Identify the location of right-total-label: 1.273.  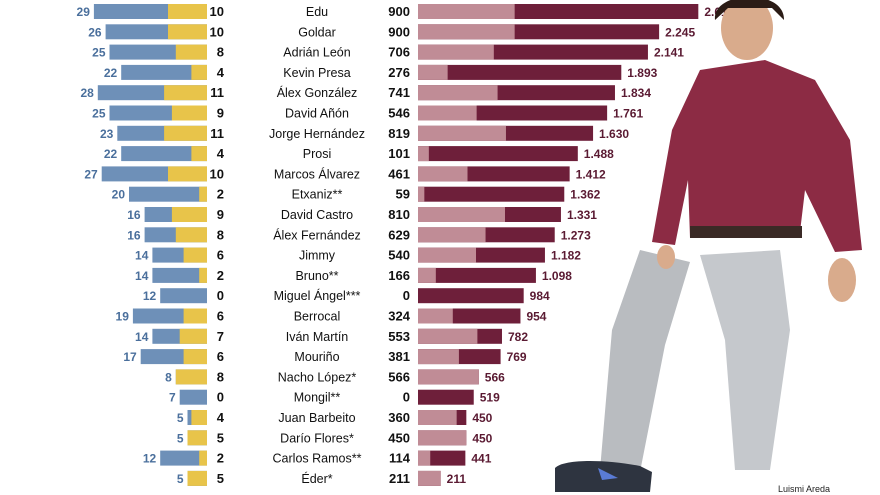
(576, 235).